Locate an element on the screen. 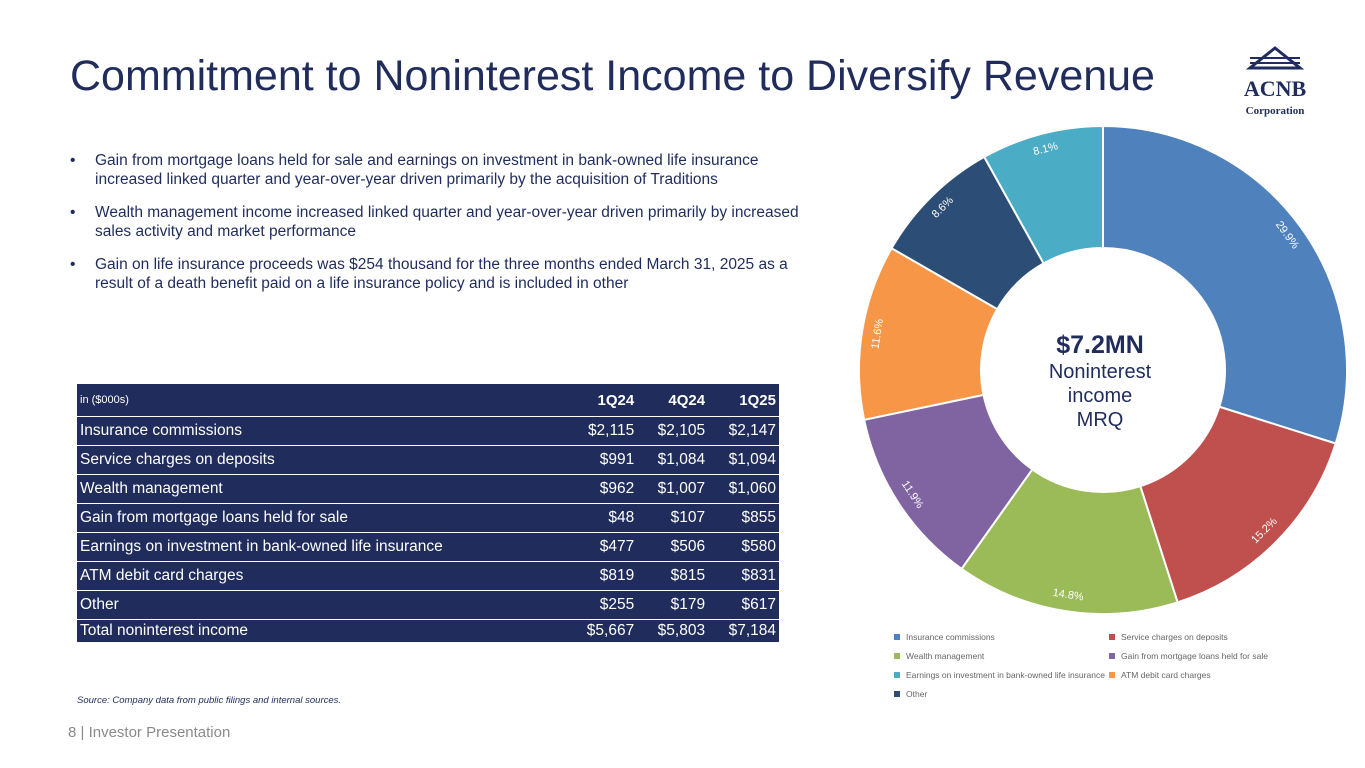  center-label-line: MRQ is located at coordinates (1100, 420).